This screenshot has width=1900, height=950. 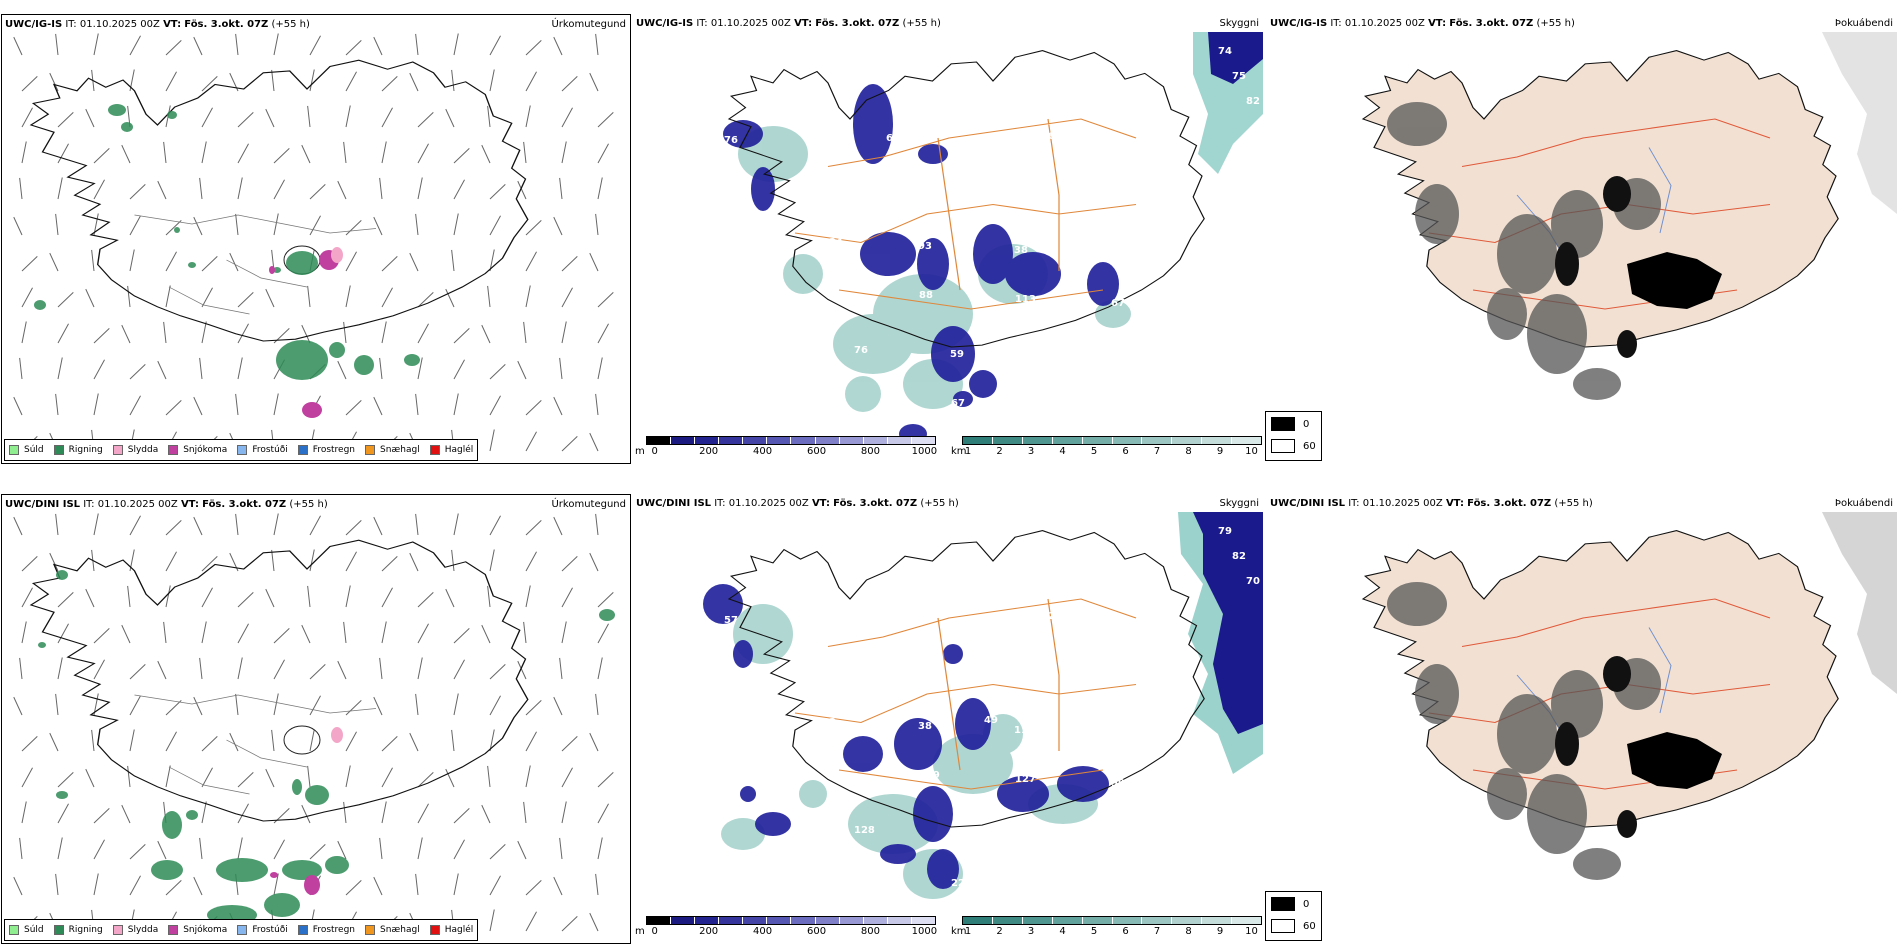 I want to click on colorbar-tick-label: 2, so click(x=999, y=451).